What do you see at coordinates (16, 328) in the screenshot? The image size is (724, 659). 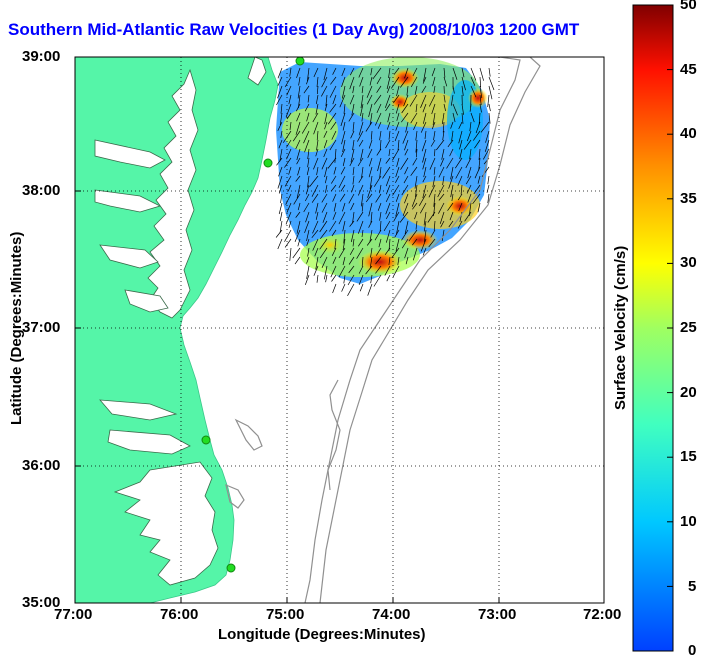 I see `y-axis-label: Latitude (Degrees:Minutes)` at bounding box center [16, 328].